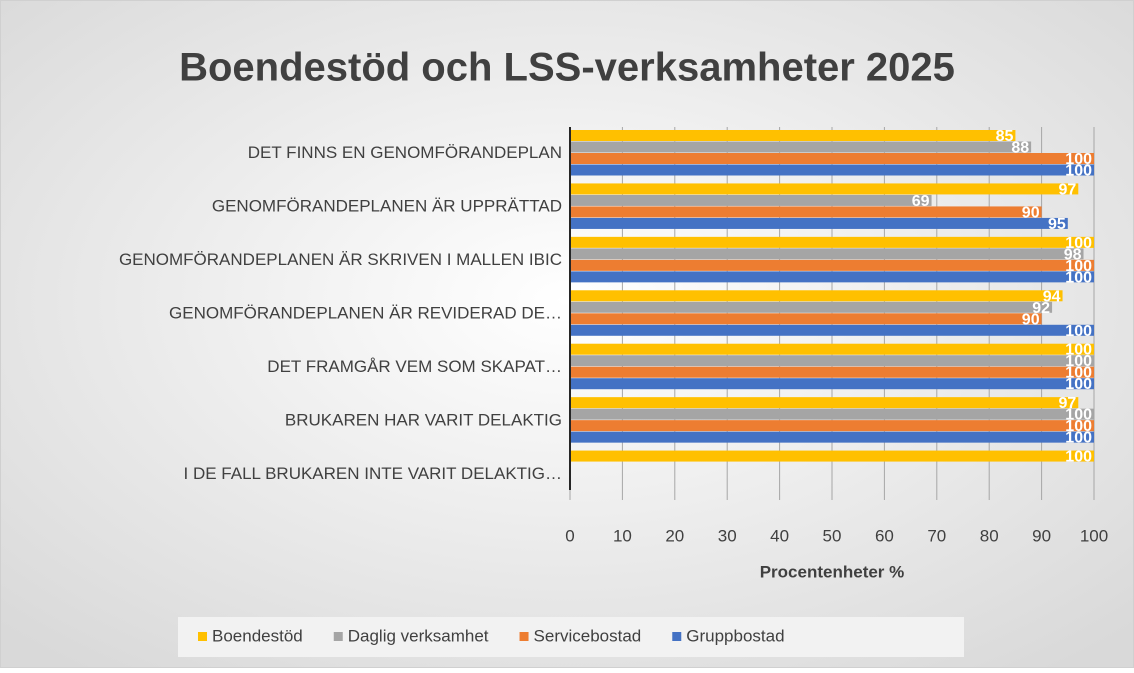 The width and height of the screenshot is (1134, 673). What do you see at coordinates (588, 635) in the screenshot?
I see `legend-label: Servicebostad` at bounding box center [588, 635].